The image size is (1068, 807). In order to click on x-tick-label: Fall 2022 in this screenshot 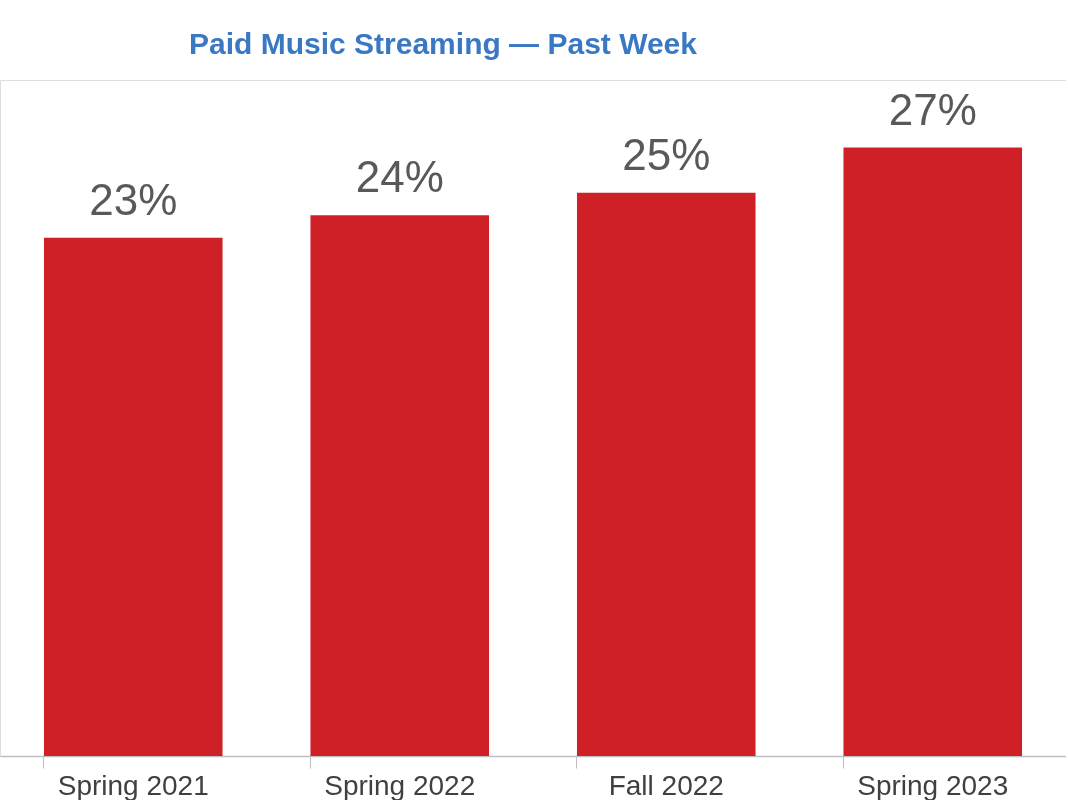, I will do `click(666, 785)`.